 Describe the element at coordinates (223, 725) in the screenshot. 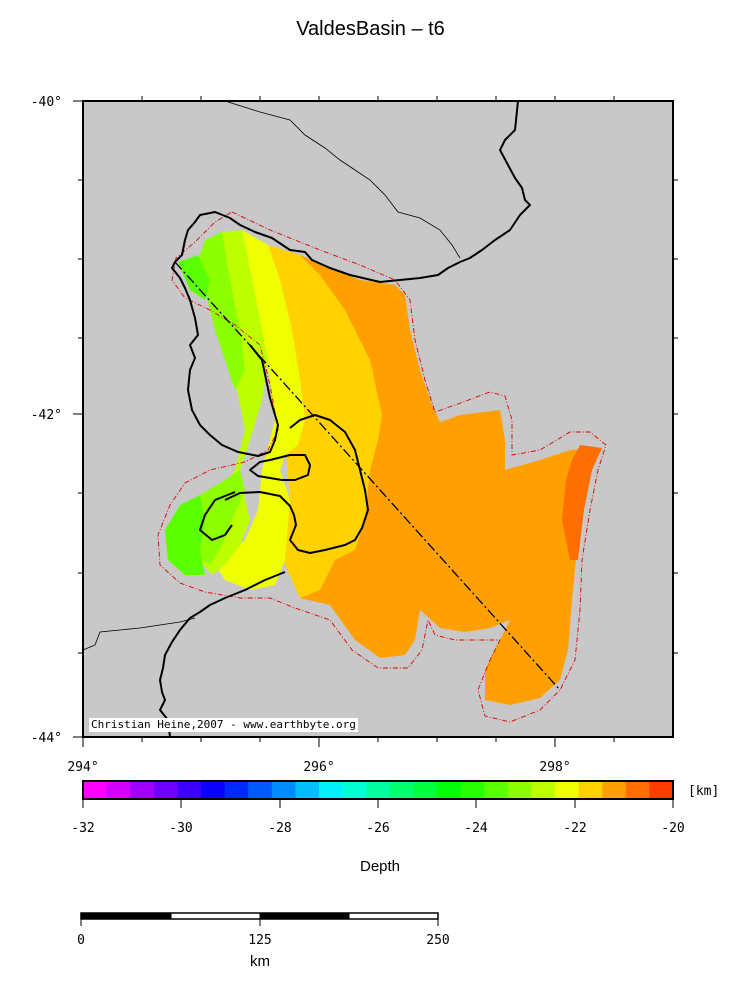

I see `map-credit: Christian Heine,2007 - www.earthbyte.org` at that location.